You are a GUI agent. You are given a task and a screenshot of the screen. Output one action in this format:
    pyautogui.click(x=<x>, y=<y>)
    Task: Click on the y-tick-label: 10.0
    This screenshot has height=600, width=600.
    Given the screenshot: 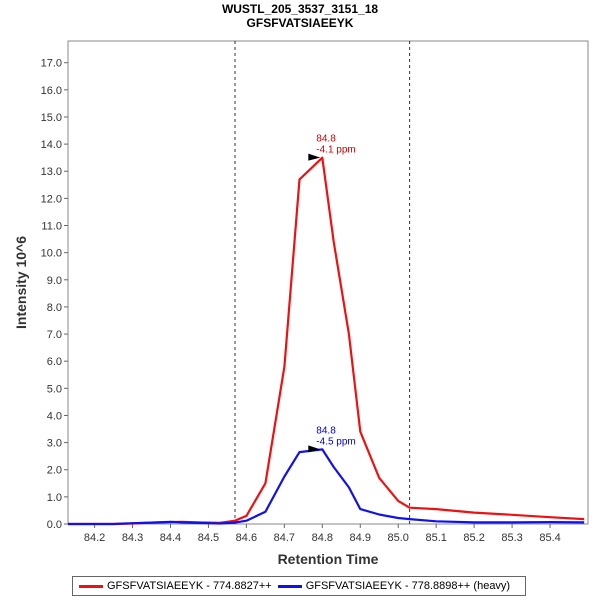 What is the action you would take?
    pyautogui.click(x=51, y=254)
    